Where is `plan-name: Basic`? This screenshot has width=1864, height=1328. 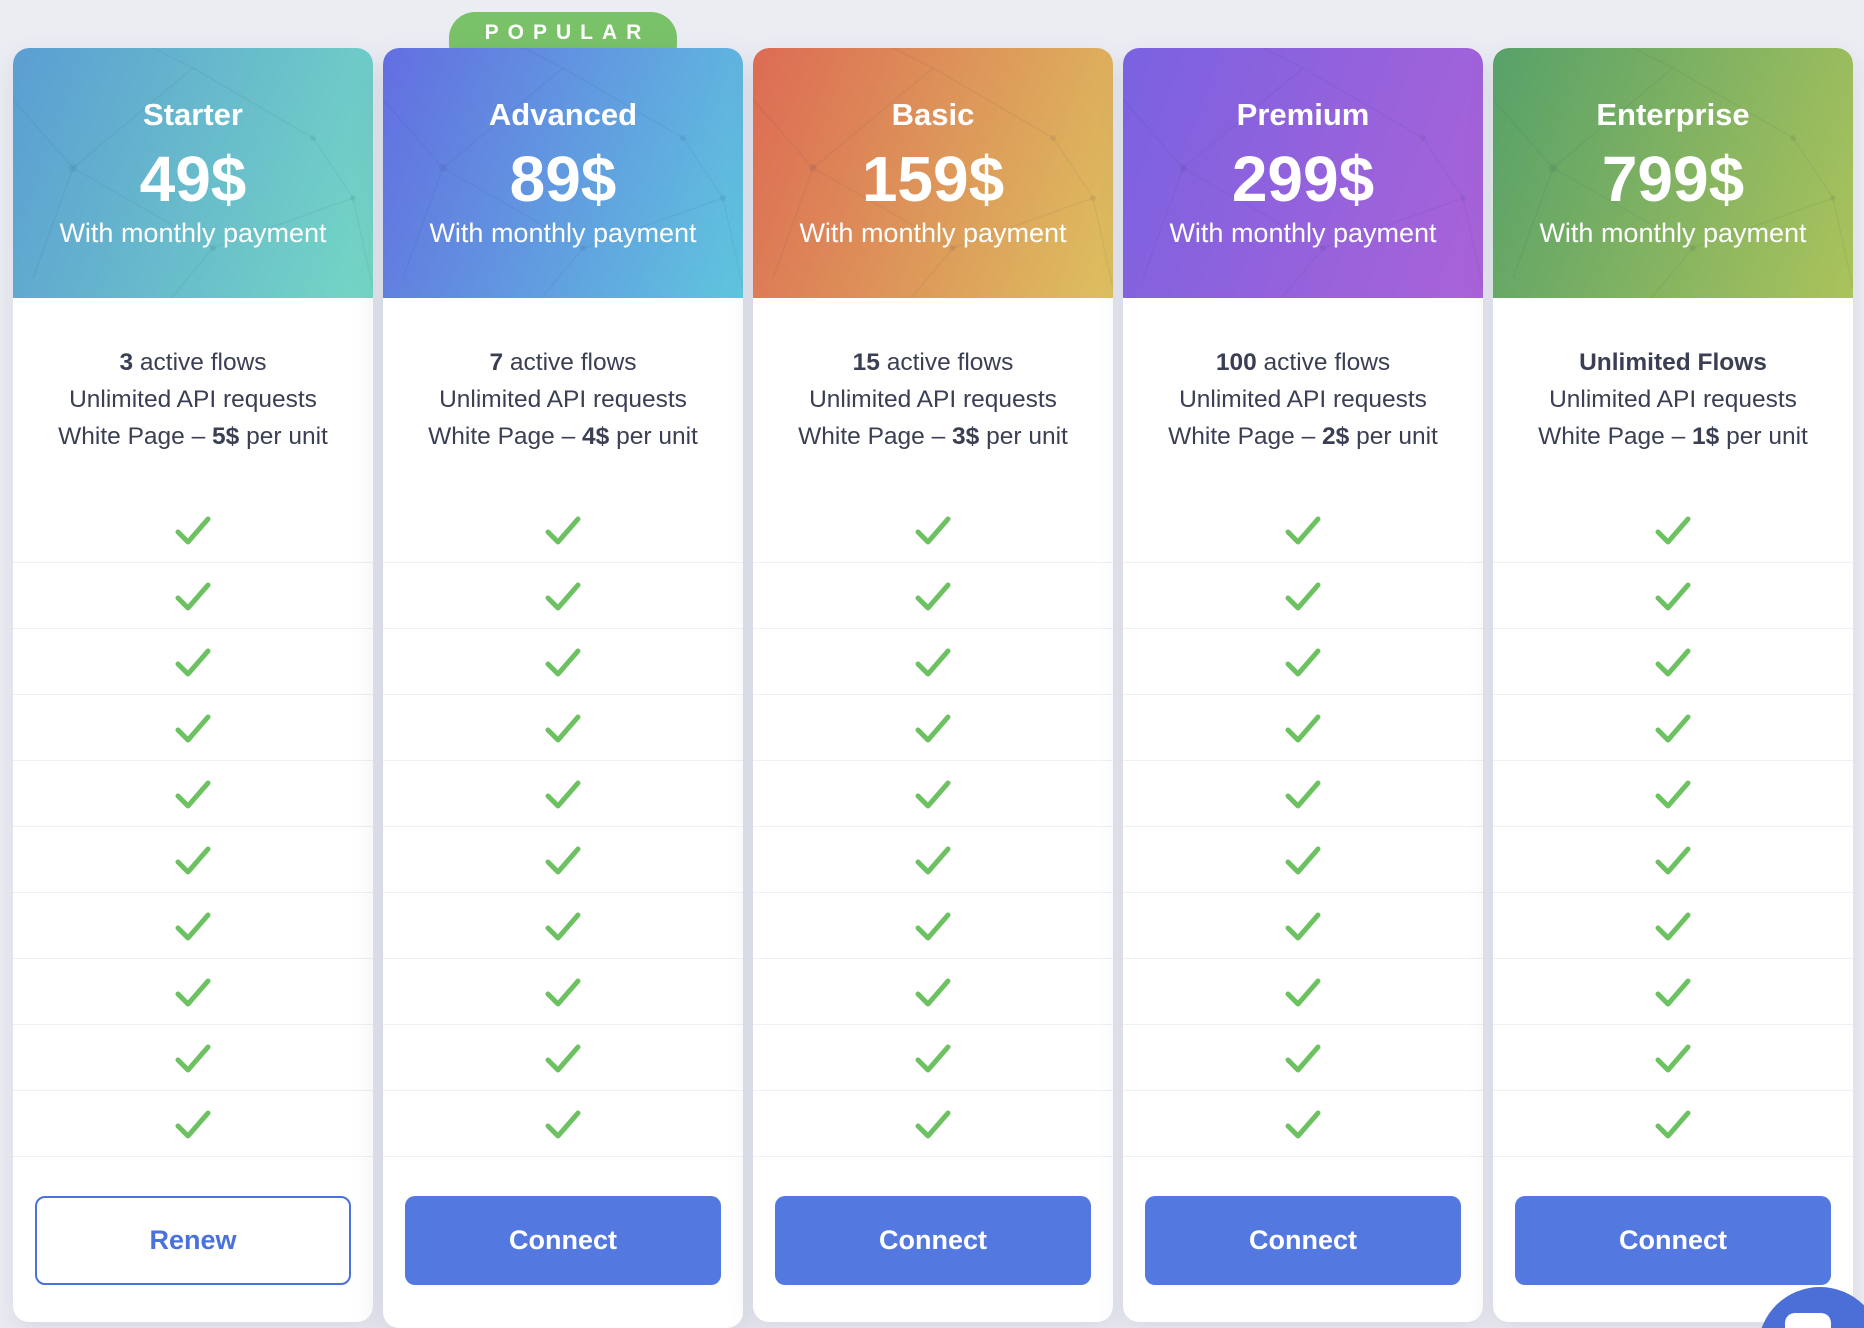 plan-name: Basic is located at coordinates (933, 114).